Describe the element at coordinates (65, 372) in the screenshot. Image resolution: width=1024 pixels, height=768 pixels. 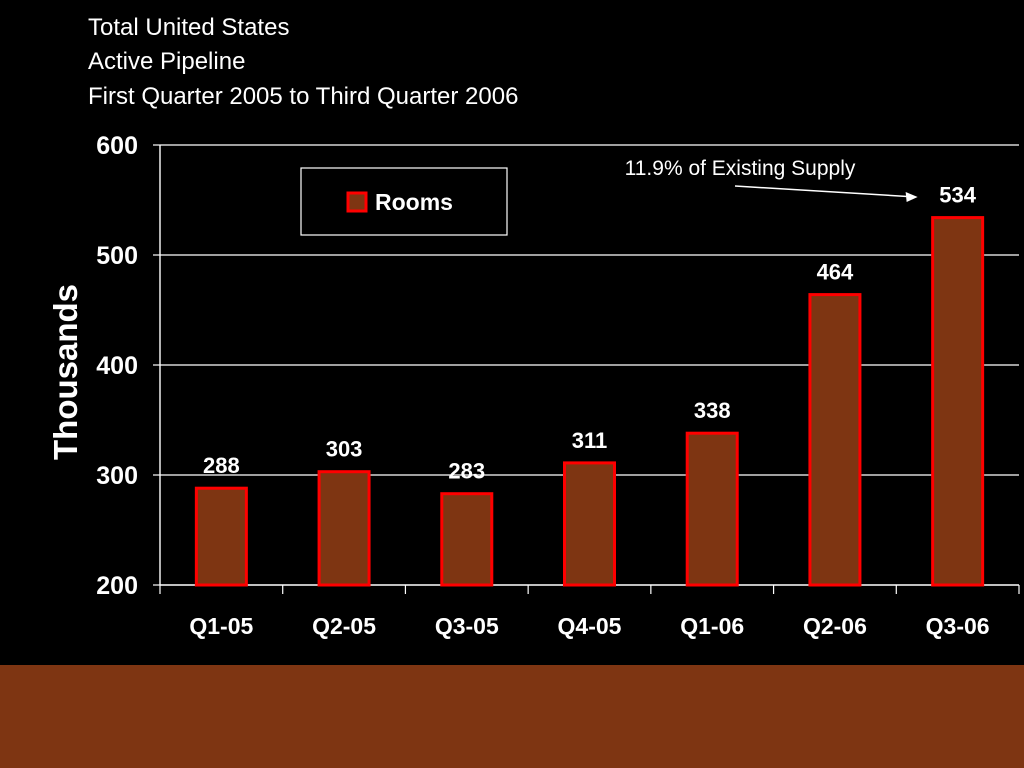
I see `y-axis-label: Thousands` at that location.